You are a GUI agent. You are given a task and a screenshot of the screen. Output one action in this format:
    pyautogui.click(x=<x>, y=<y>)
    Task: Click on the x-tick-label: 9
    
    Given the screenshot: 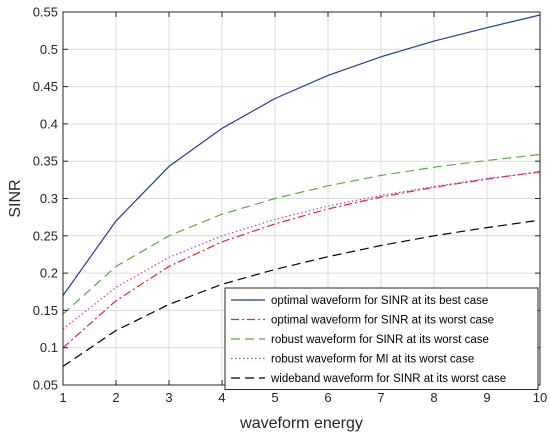 What is the action you would take?
    pyautogui.click(x=486, y=397)
    